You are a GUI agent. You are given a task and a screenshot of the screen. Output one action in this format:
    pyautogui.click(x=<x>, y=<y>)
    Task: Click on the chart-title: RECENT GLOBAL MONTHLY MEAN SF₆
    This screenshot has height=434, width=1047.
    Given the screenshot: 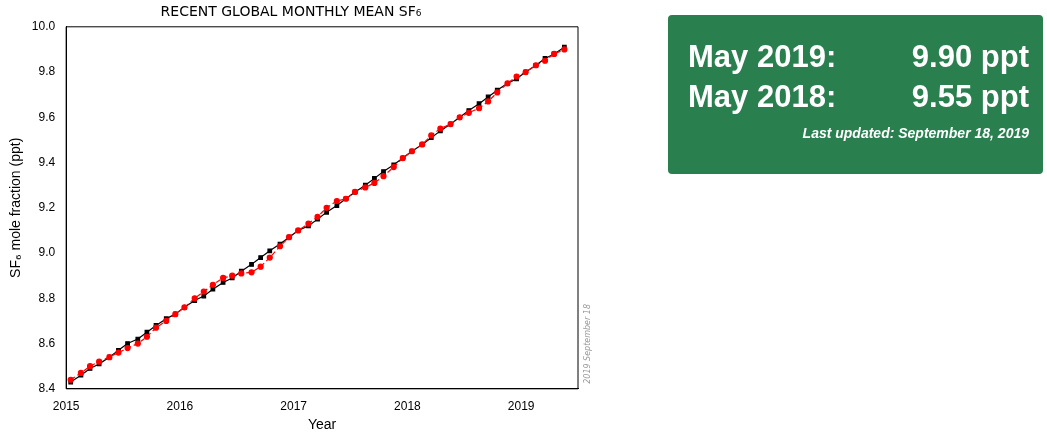 What is the action you would take?
    pyautogui.click(x=291, y=11)
    